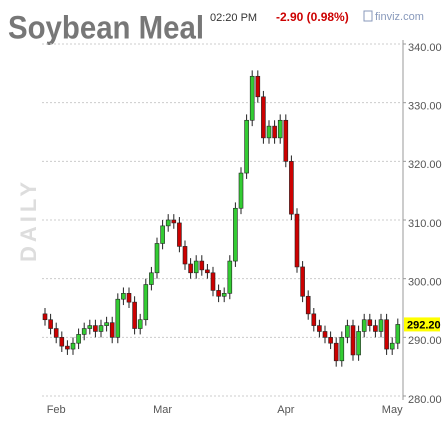 Image resolution: width=442 pixels, height=428 pixels. Describe the element at coordinates (425, 224) in the screenshot. I see `y-tick-label: 310.00` at that location.